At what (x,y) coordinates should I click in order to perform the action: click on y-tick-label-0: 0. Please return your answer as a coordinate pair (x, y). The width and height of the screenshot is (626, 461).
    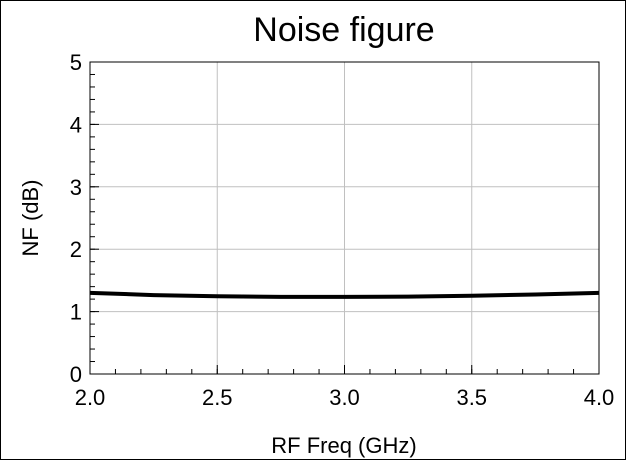
    Looking at the image, I should click on (76, 374).